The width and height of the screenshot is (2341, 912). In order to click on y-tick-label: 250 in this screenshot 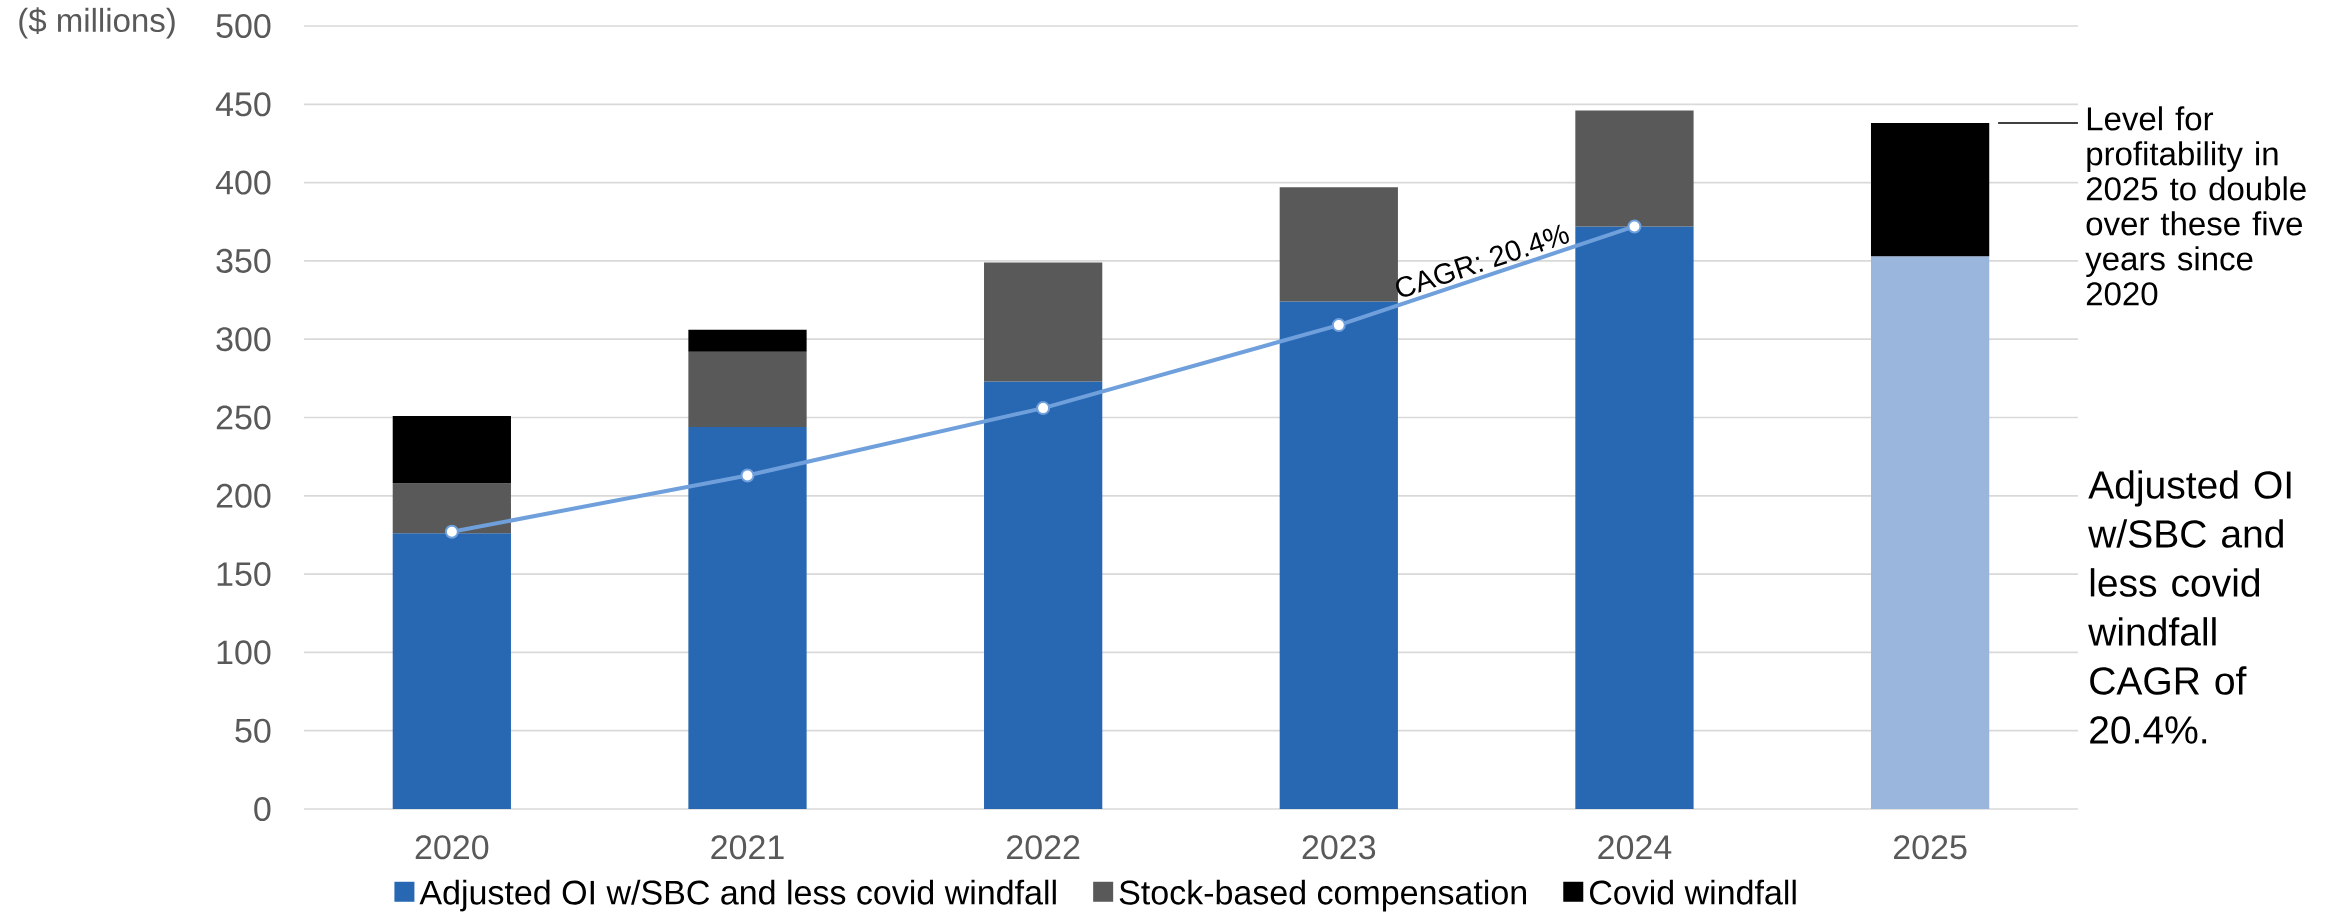, I will do `click(243, 417)`.